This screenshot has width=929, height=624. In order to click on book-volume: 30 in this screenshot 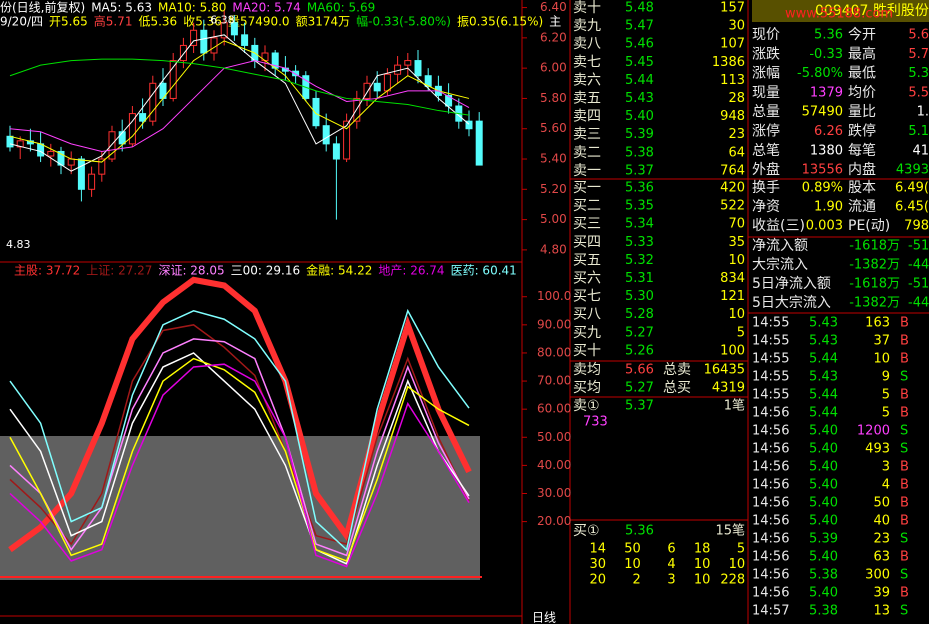, I will do `click(736, 26)`.